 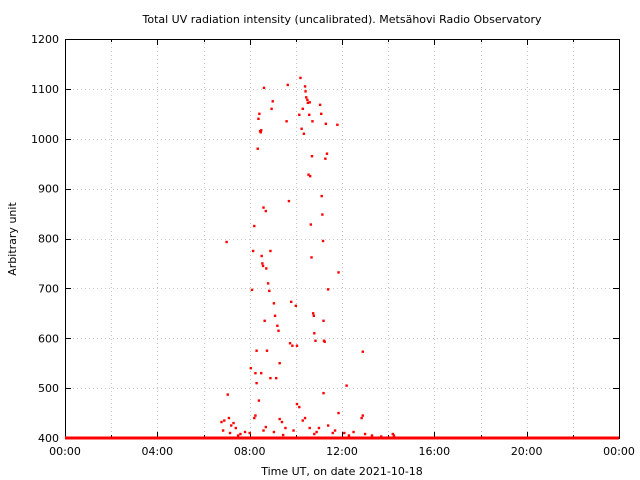 What do you see at coordinates (48, 288) in the screenshot?
I see `y-tick-label: 700` at bounding box center [48, 288].